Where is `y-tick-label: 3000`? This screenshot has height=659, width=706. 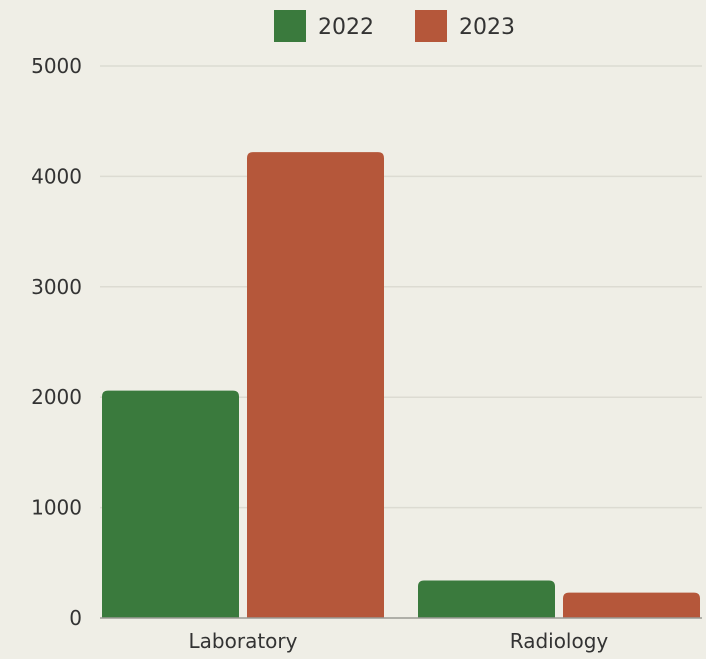
y-tick-label: 3000 is located at coordinates (56, 287).